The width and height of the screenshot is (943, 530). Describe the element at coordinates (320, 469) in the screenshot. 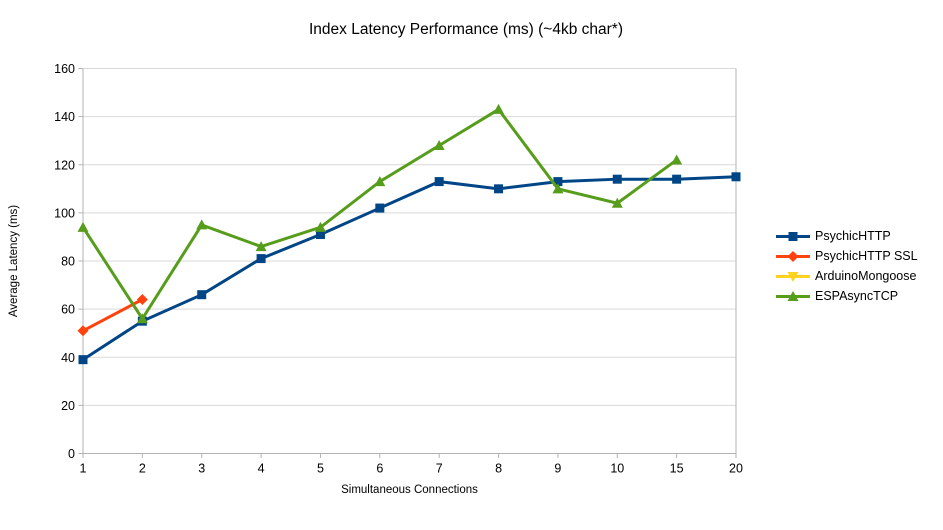

I see `x-tick-label: 5` at that location.